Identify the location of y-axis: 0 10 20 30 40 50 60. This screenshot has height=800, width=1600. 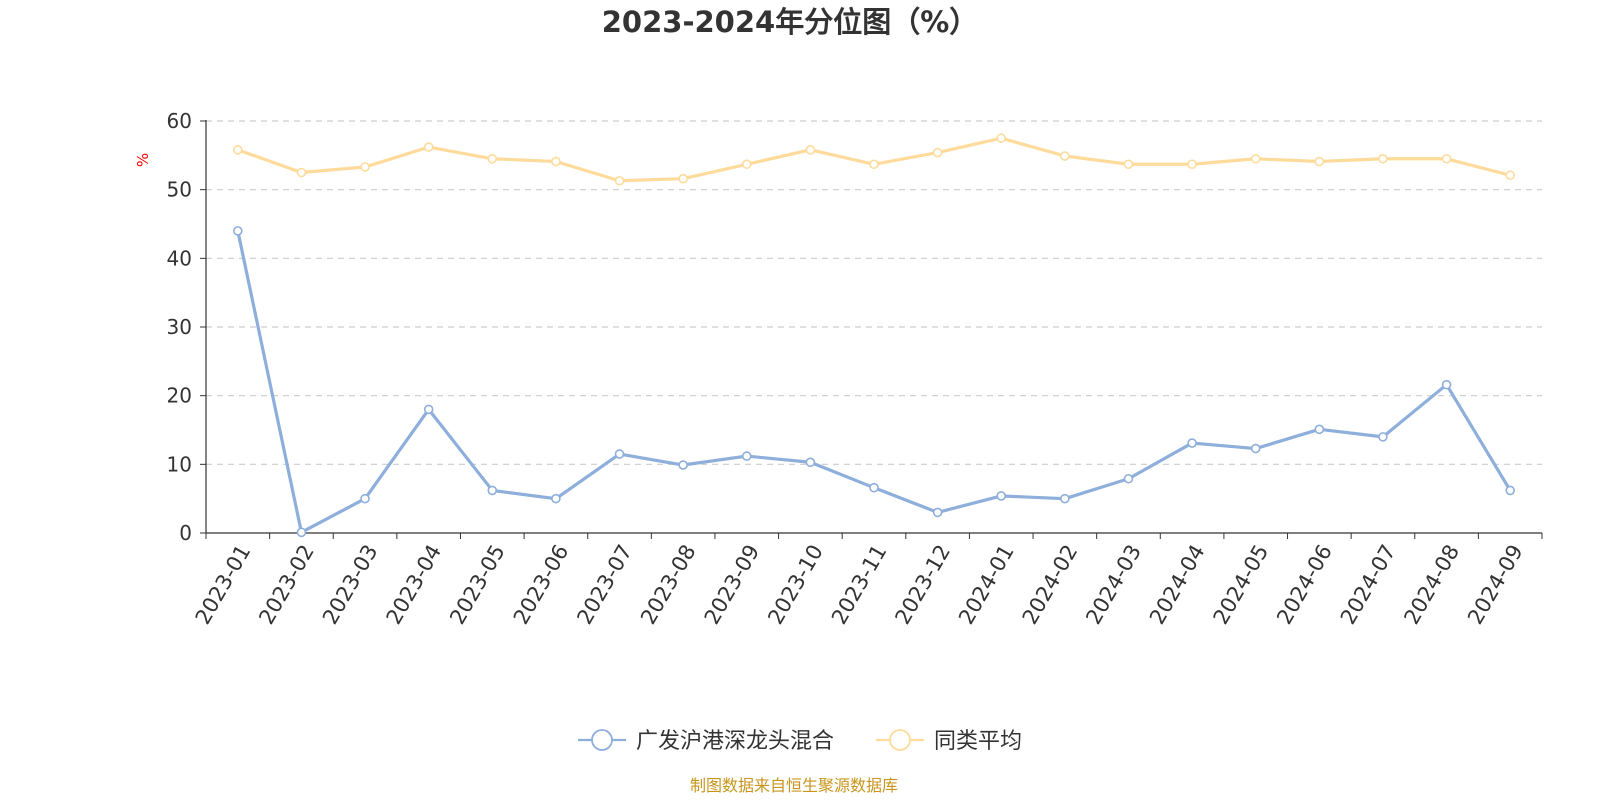
(187, 327).